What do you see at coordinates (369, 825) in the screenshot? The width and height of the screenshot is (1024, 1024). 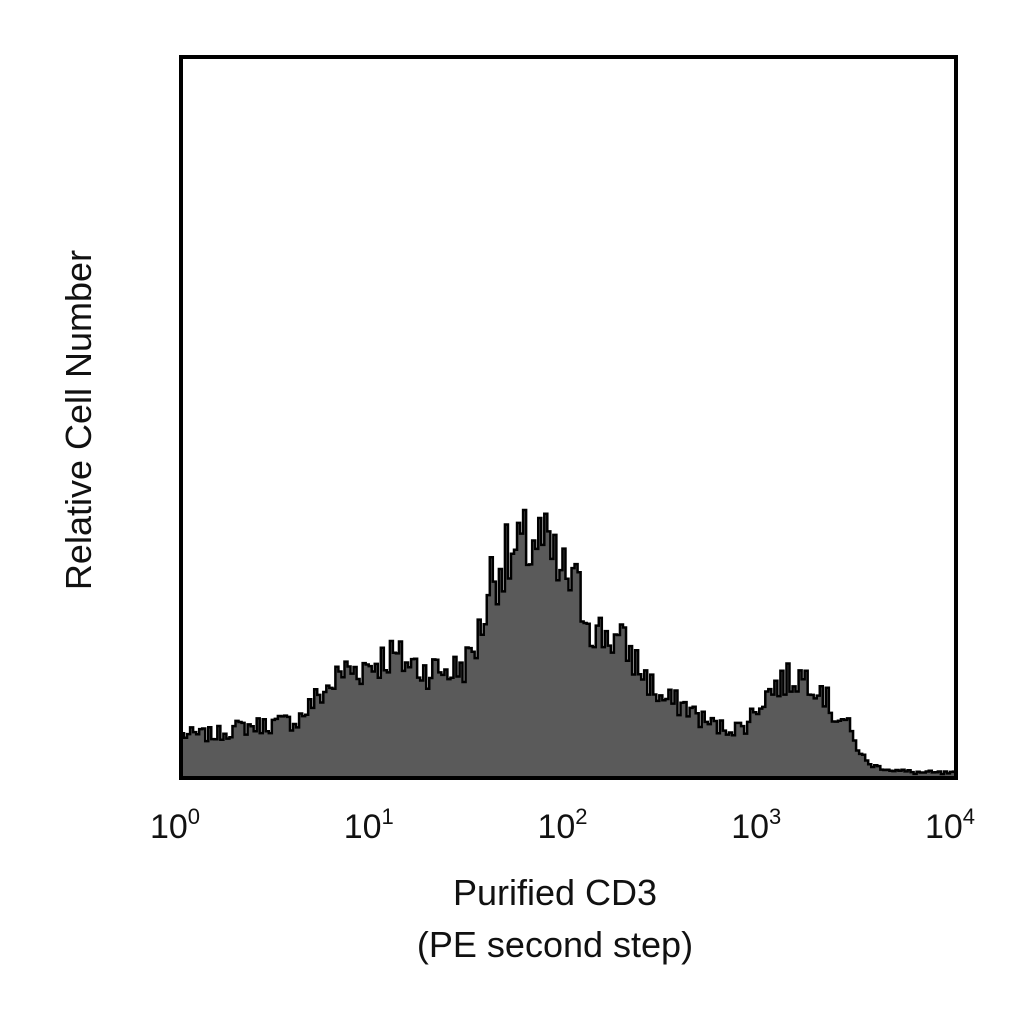 I see `x-tick-label: 10¹` at bounding box center [369, 825].